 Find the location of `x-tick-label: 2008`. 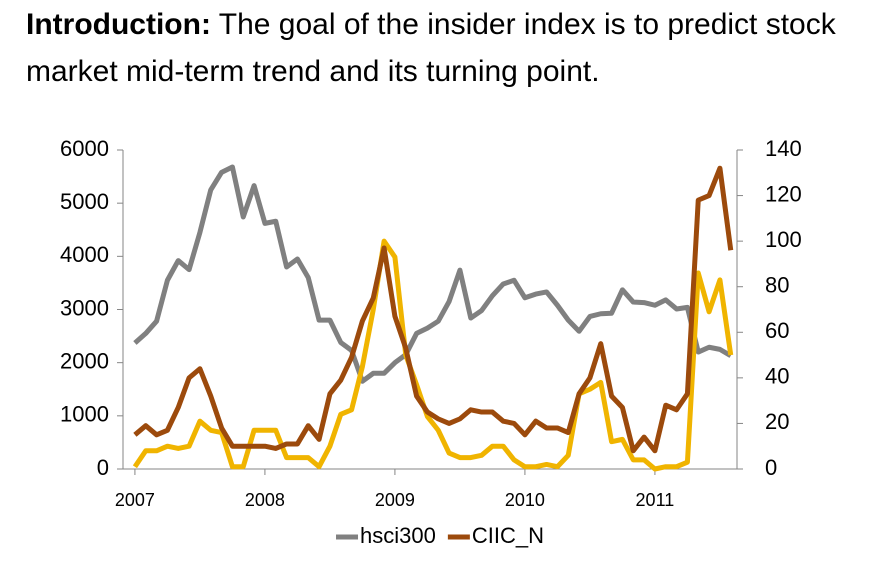

x-tick-label: 2008 is located at coordinates (265, 500).